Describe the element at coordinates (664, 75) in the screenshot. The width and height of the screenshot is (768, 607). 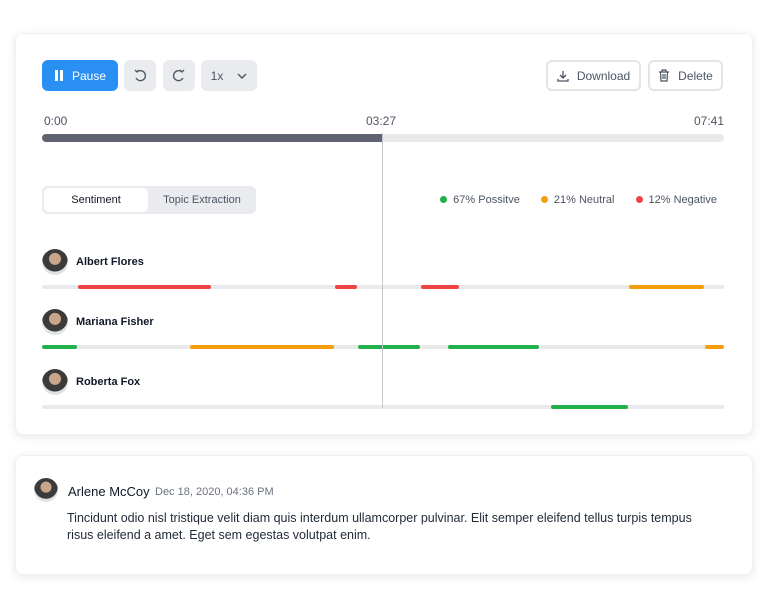
I see `delete-icon` at that location.